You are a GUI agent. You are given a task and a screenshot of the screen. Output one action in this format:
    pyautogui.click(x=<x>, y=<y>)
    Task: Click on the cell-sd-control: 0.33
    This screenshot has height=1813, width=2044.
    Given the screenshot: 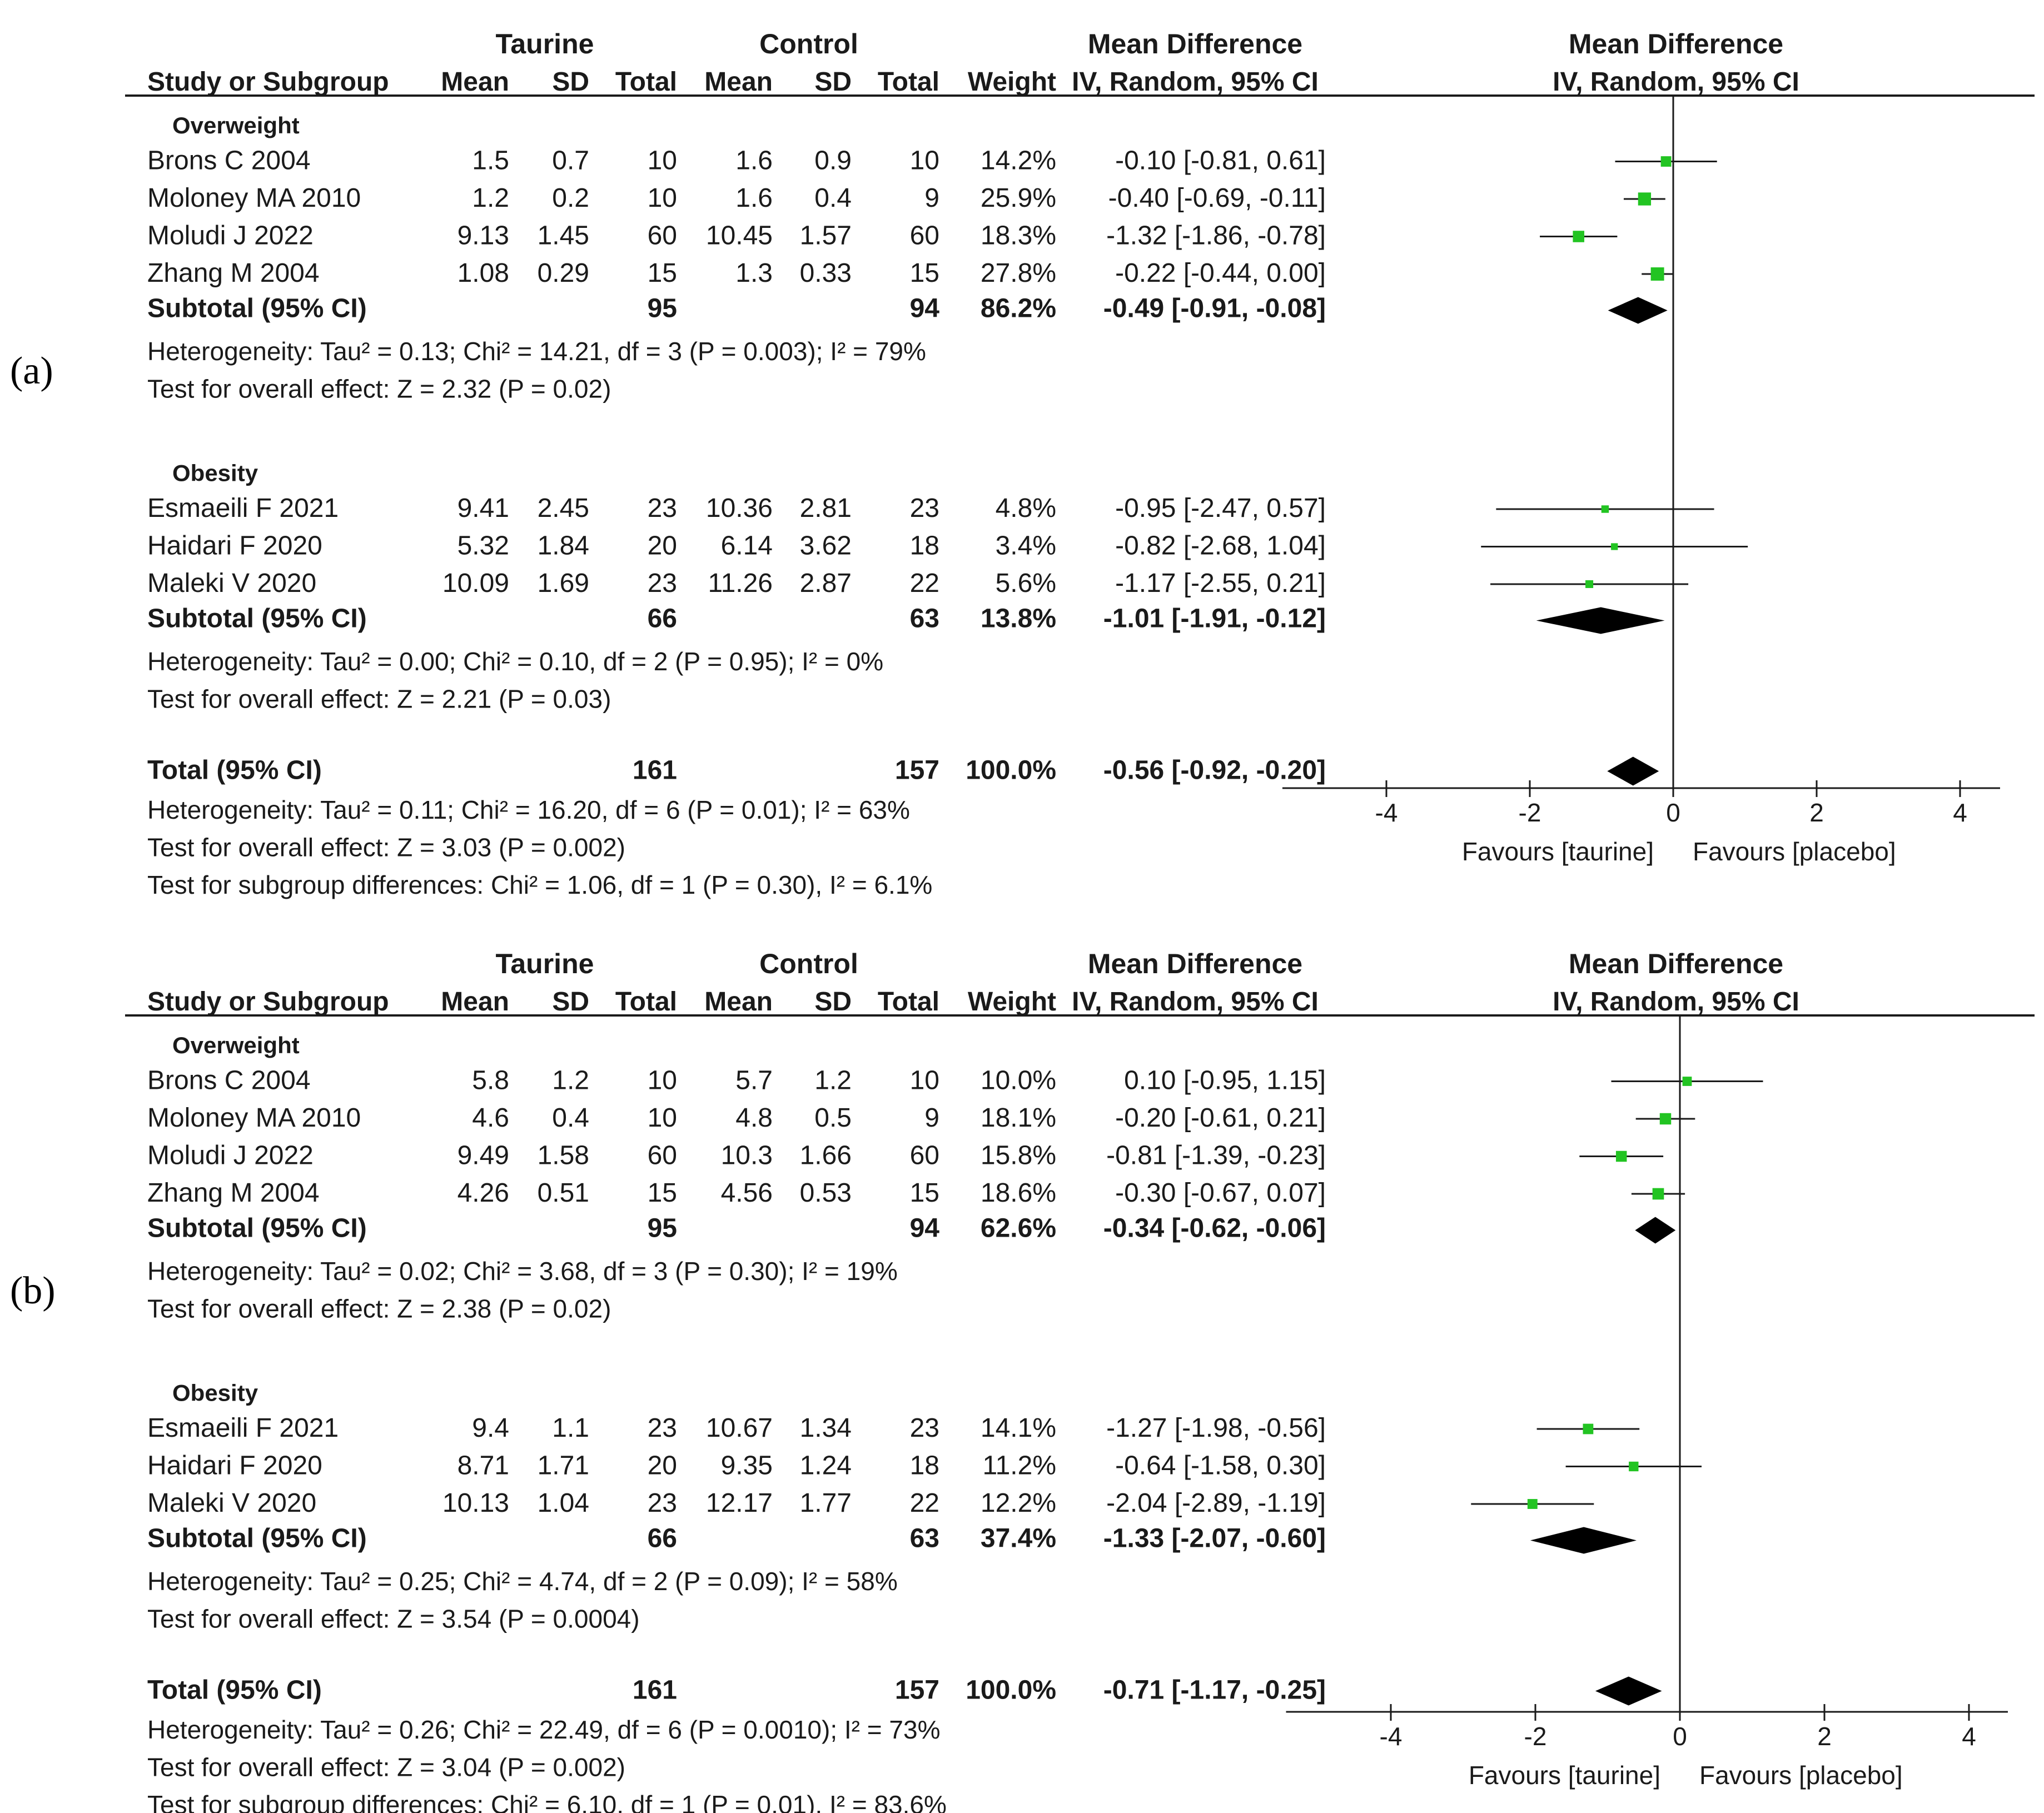 What is the action you would take?
    pyautogui.click(x=826, y=273)
    